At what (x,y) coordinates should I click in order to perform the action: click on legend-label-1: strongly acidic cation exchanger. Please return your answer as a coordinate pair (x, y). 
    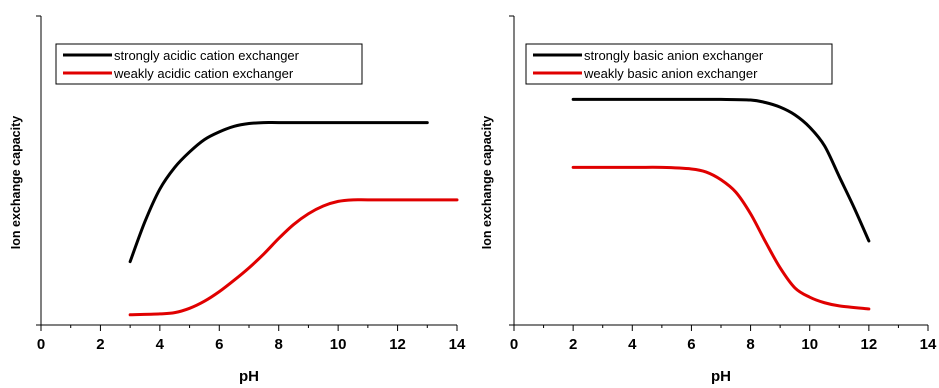
    Looking at the image, I should click on (207, 55).